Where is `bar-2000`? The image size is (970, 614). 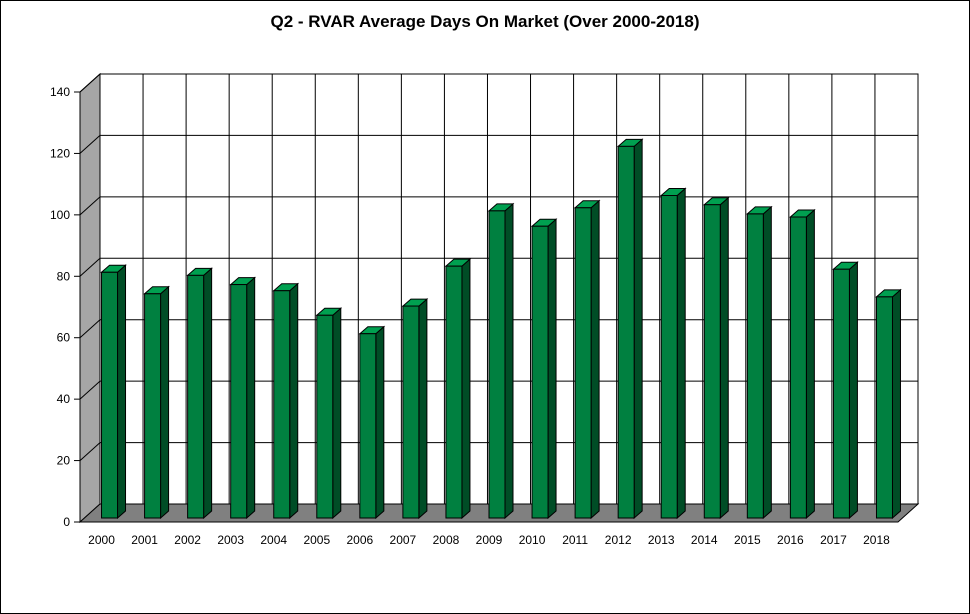
bar-2000 is located at coordinates (113, 392).